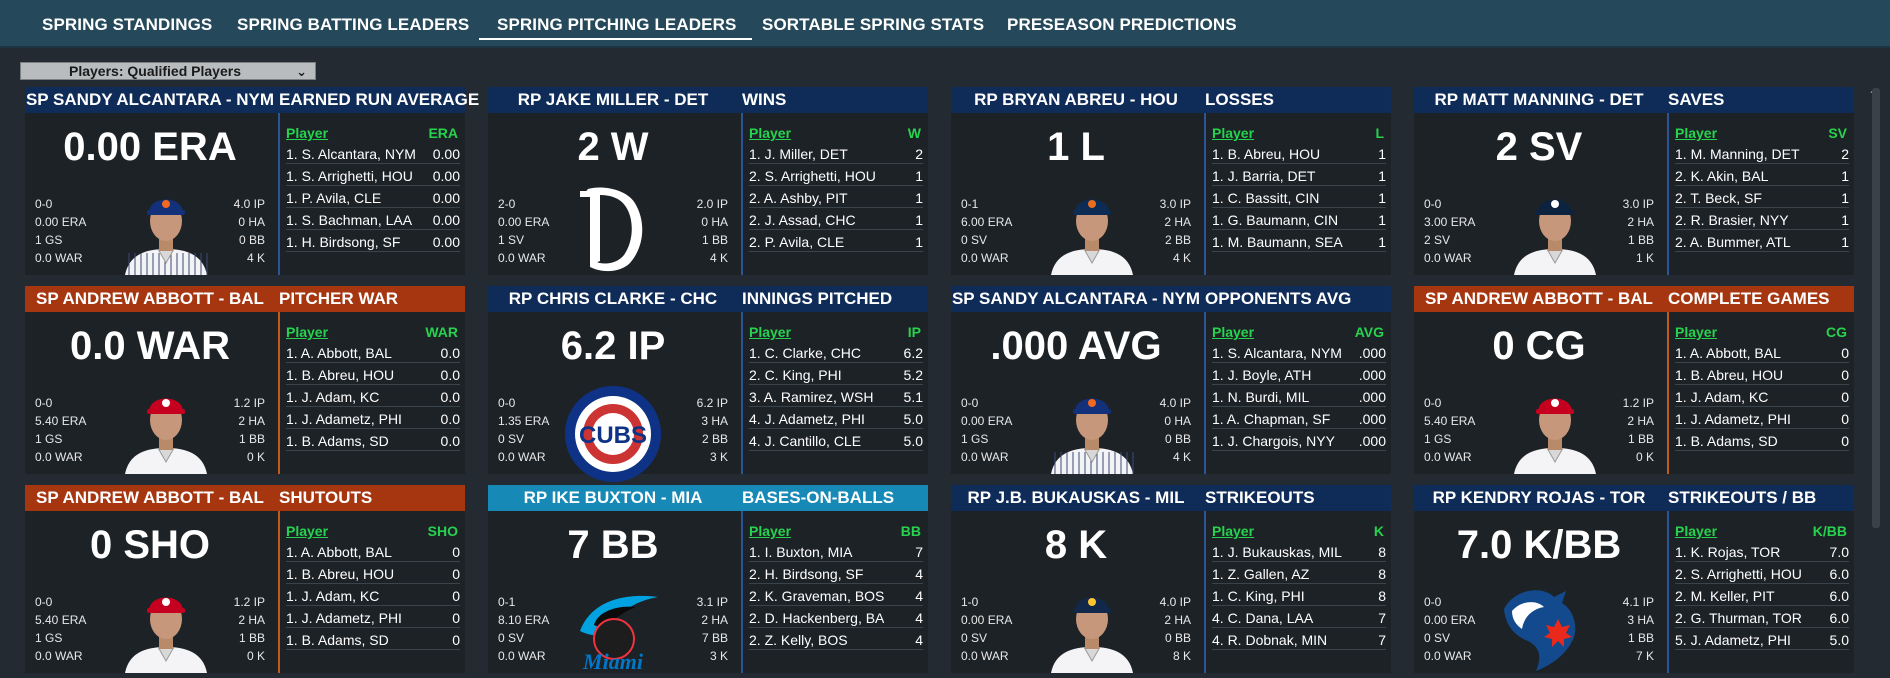  Describe the element at coordinates (836, 573) in the screenshot. I see `leader-row: 2. H. Birdsong, SF 4` at that location.